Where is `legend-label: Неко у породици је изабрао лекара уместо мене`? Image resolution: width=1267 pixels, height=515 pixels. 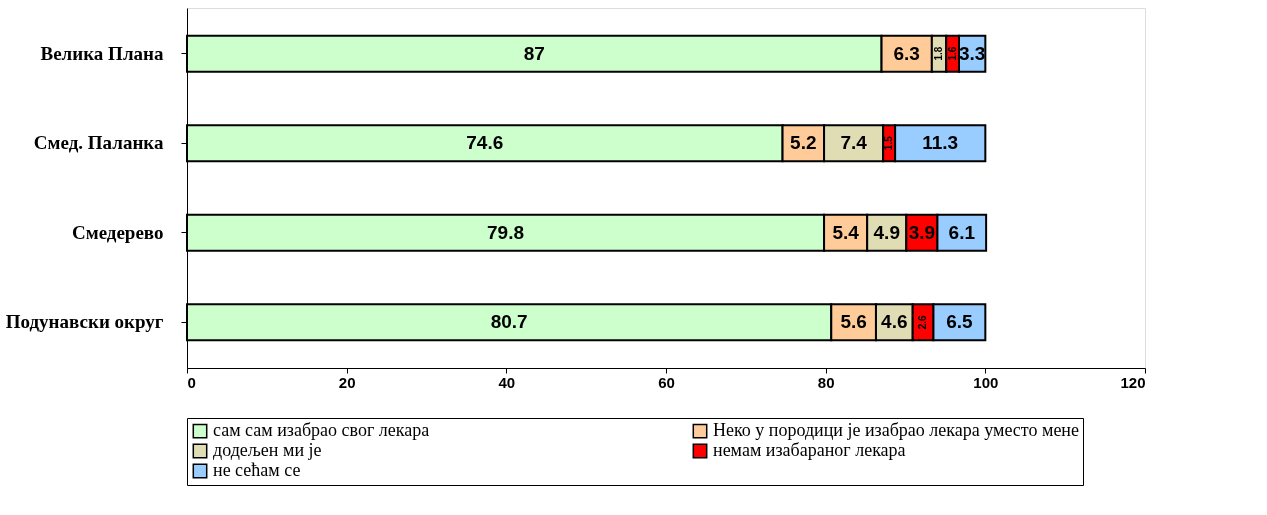
legend-label: Неко у породици је изабрао лекара уместо мене is located at coordinates (896, 430).